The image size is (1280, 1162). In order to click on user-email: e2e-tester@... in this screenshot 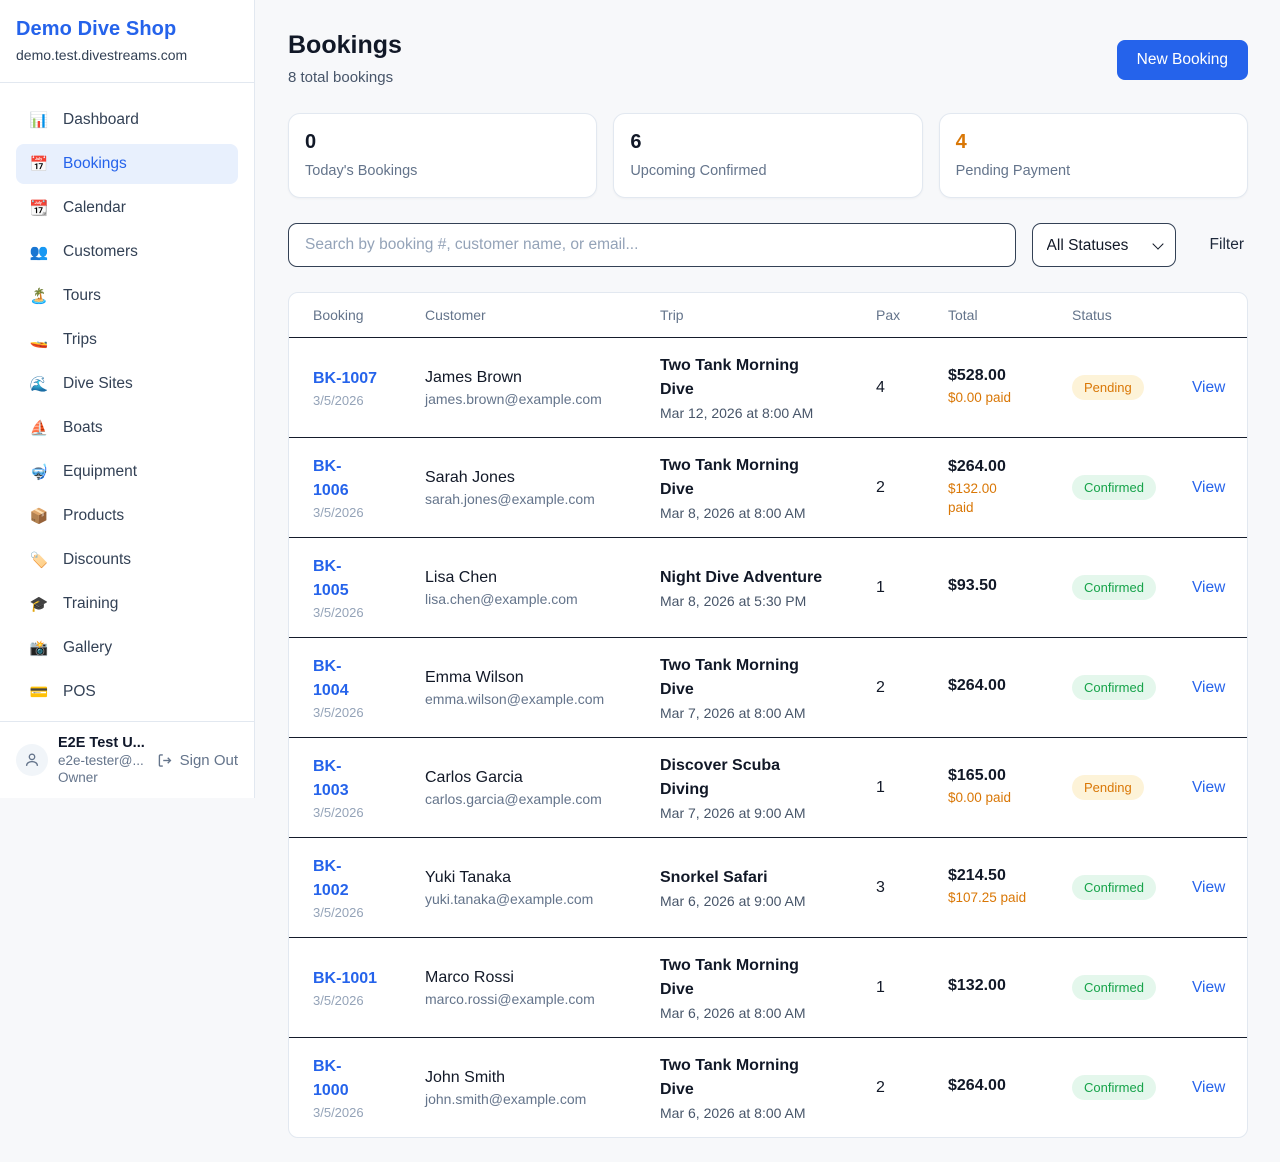, I will do `click(101, 760)`.